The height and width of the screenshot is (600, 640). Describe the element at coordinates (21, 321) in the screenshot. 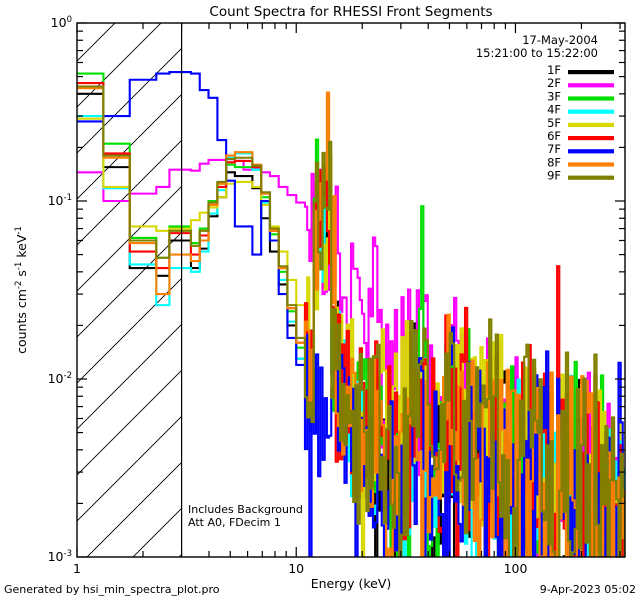

I see `y-axis-label-main: counts cm` at that location.